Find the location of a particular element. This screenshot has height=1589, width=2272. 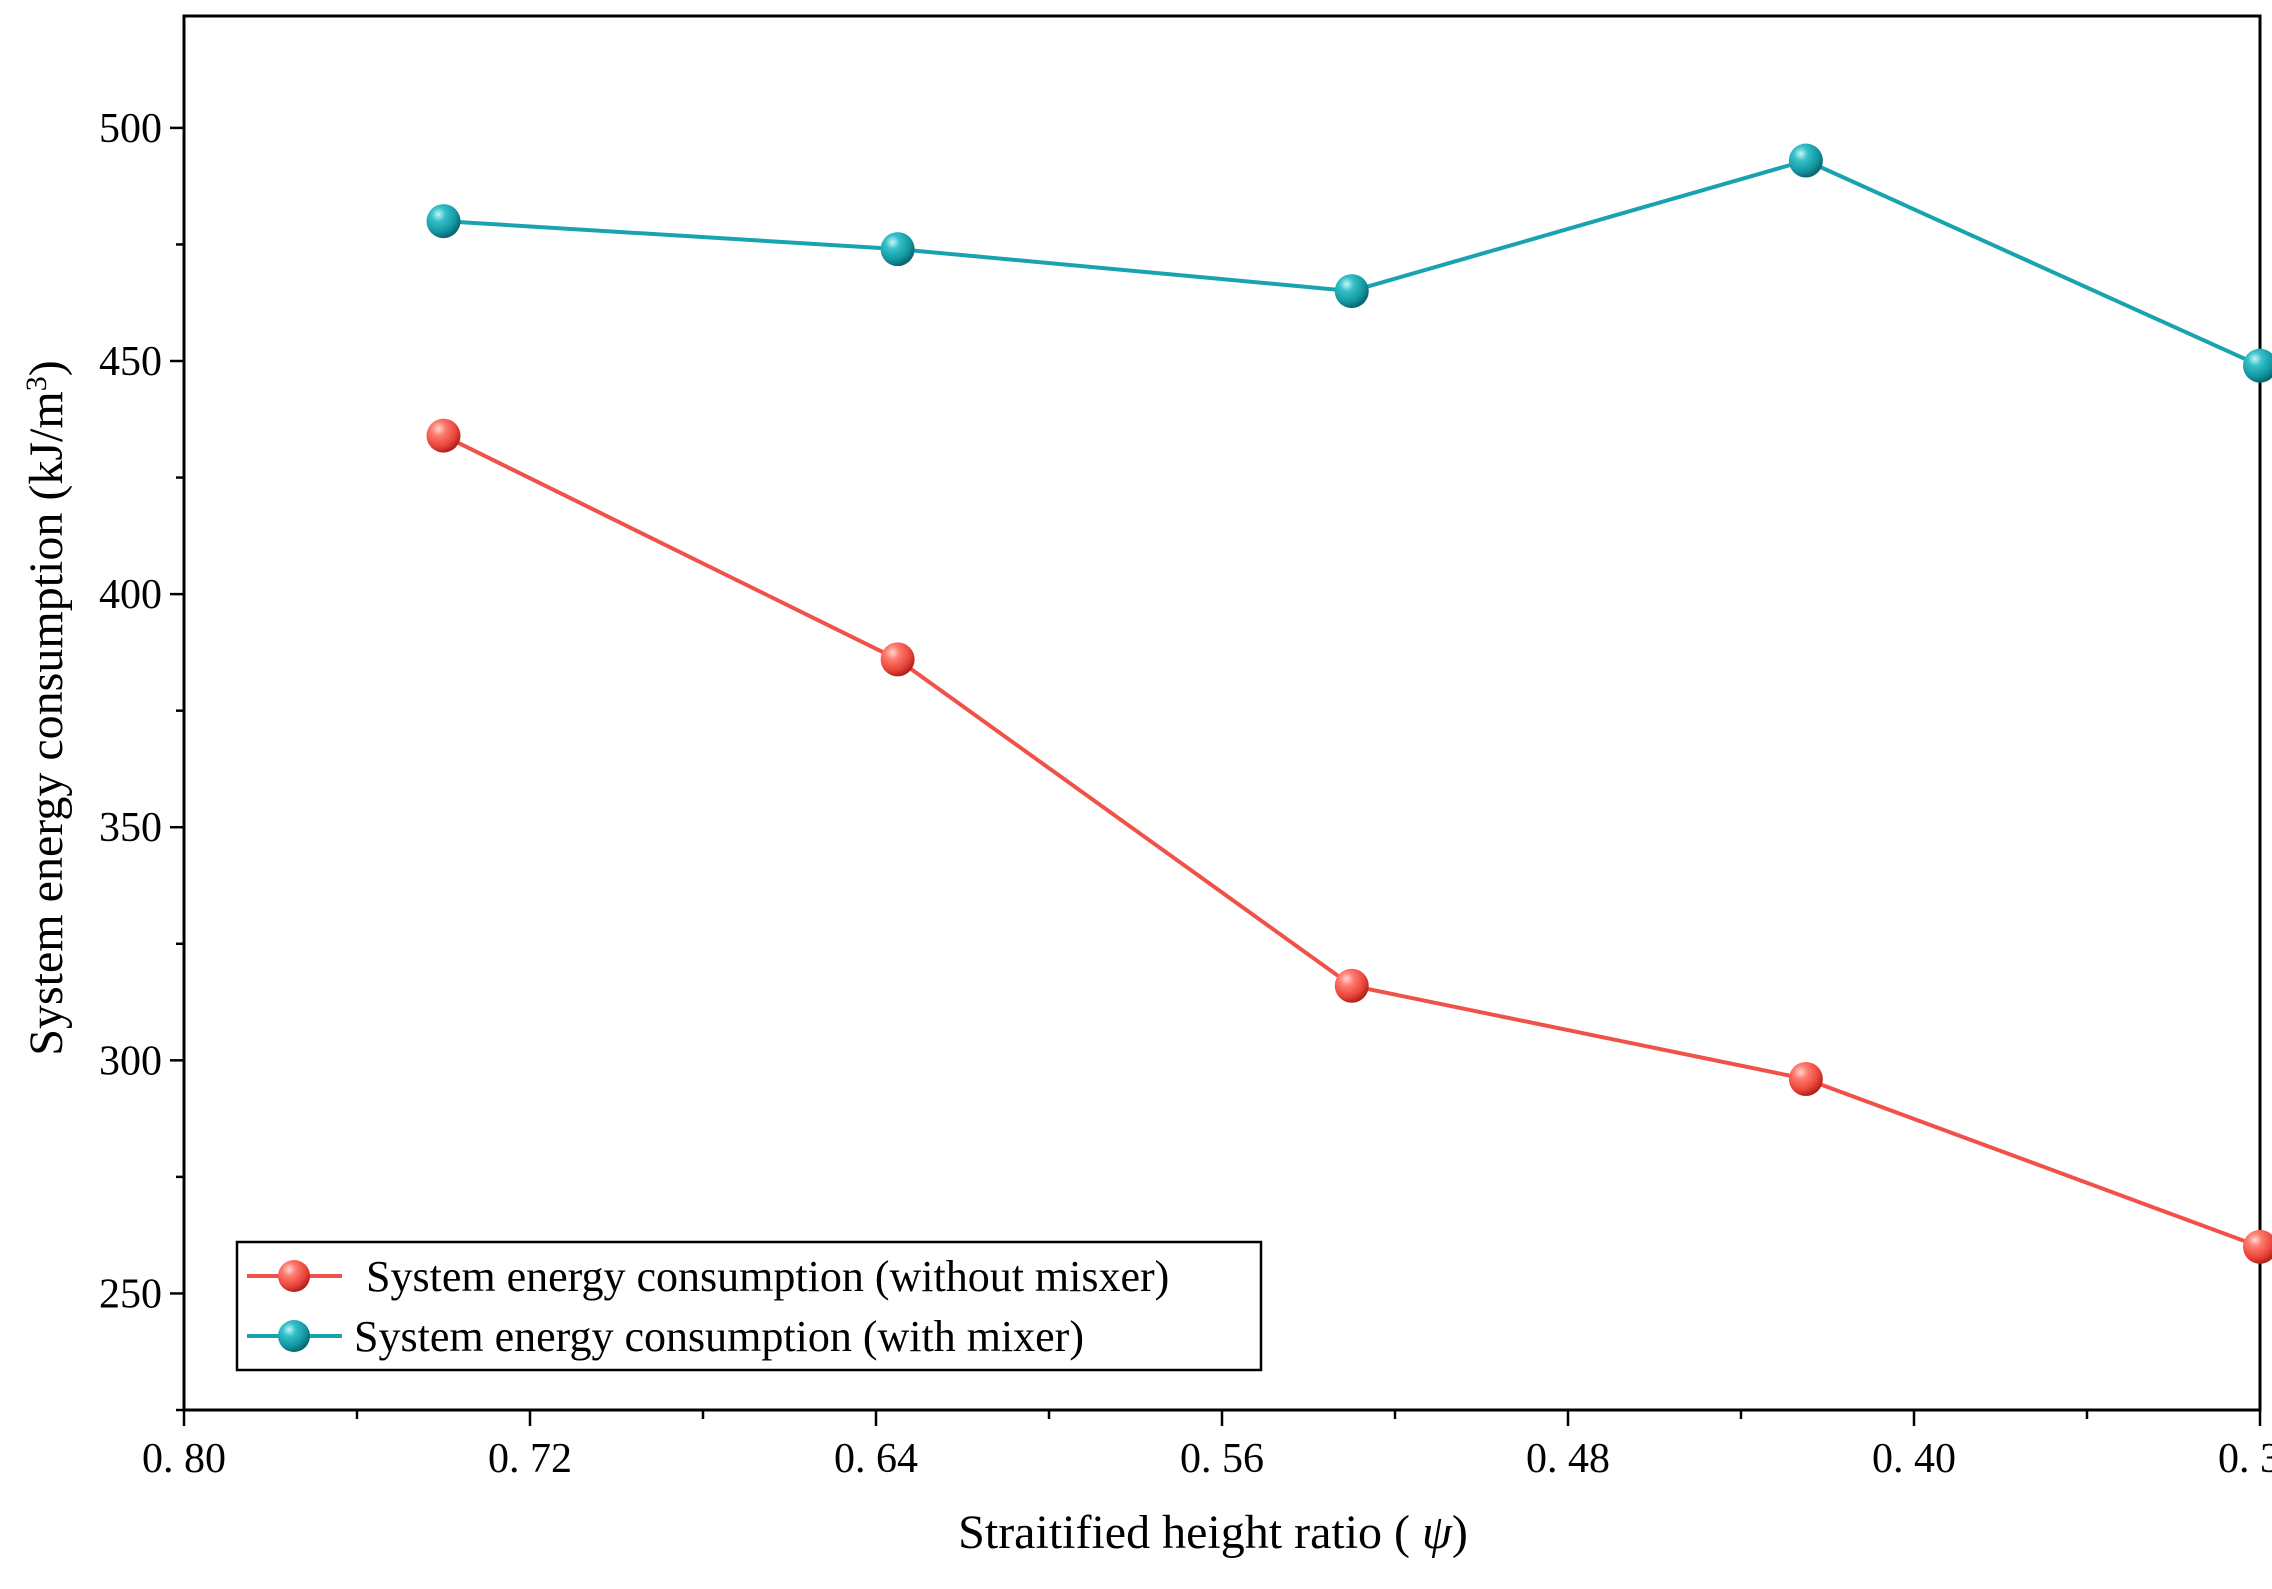

x-tick-label: 0. 72 is located at coordinates (530, 1459).